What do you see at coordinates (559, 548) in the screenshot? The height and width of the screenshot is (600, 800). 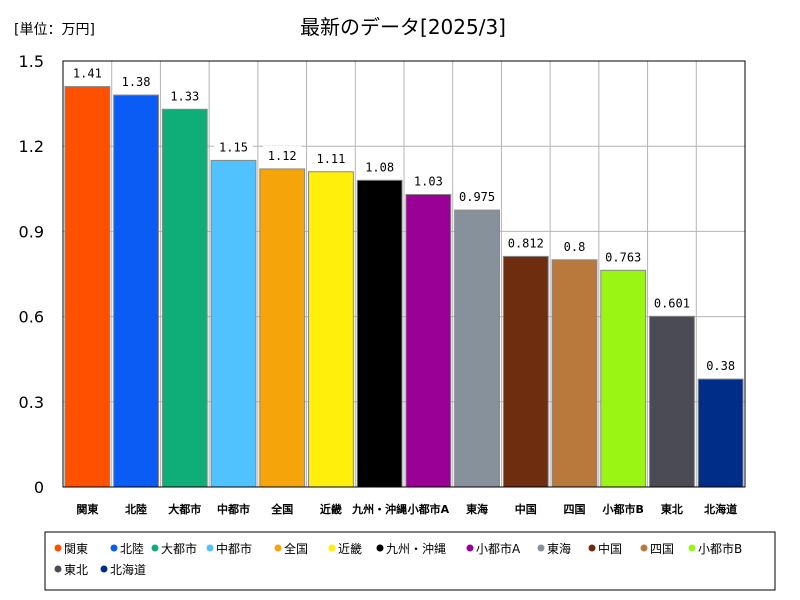 I see `legend-item: 東海` at bounding box center [559, 548].